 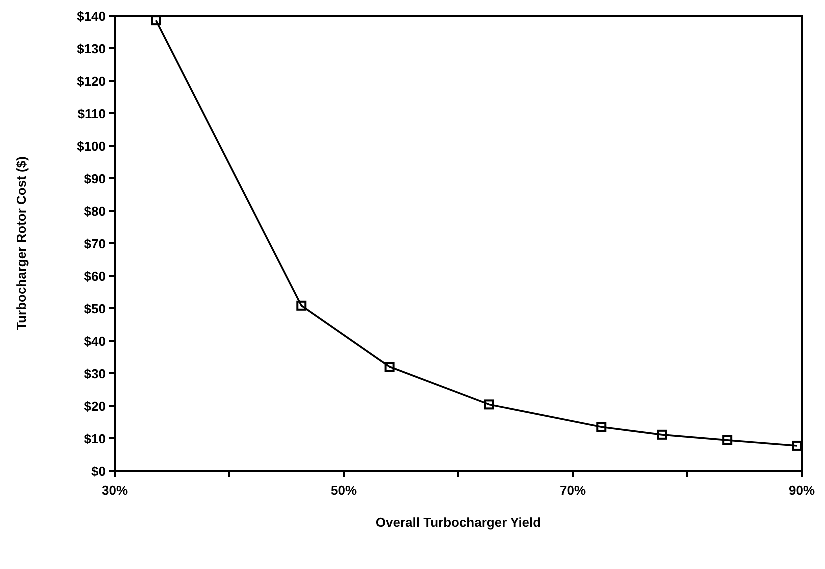 What do you see at coordinates (95, 244) in the screenshot?
I see `y-tick-label: $70` at bounding box center [95, 244].